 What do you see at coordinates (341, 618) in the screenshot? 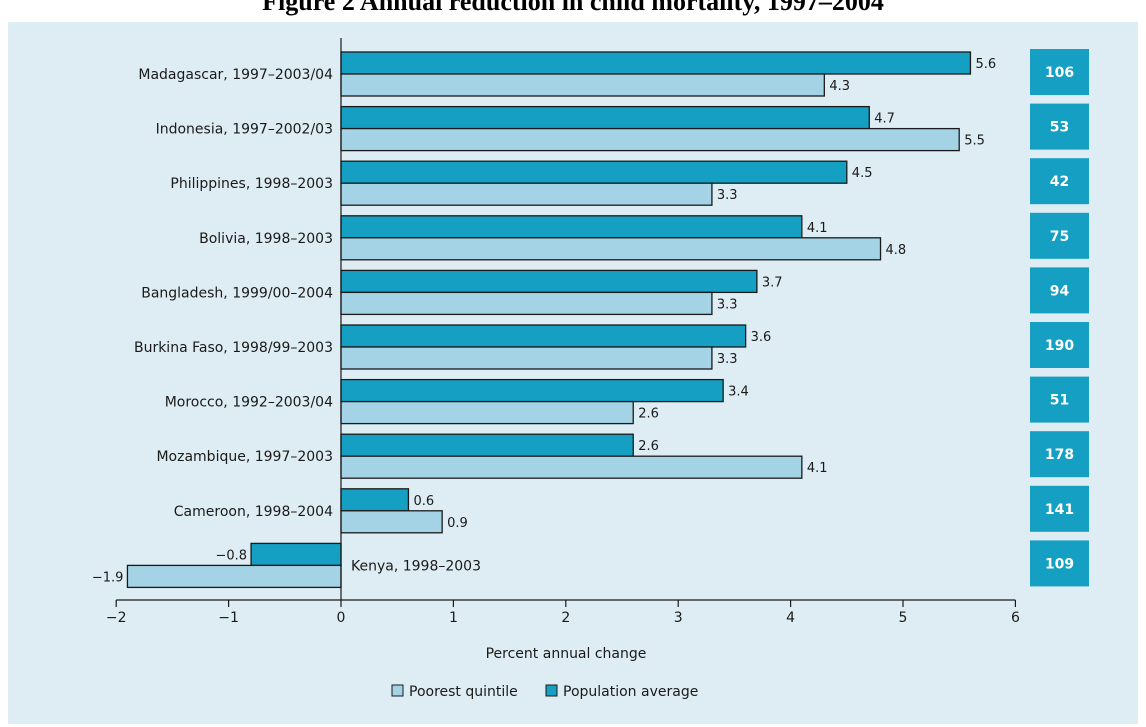
I see `x-tick-label: 0` at bounding box center [341, 618].